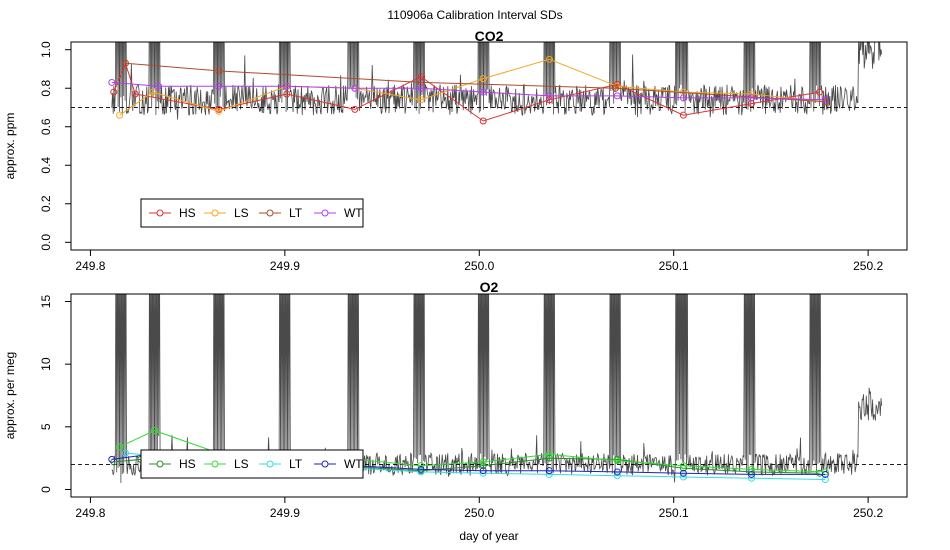 This screenshot has height=550, width=950. I want to click on y-tick-label: 0, so click(46, 489).